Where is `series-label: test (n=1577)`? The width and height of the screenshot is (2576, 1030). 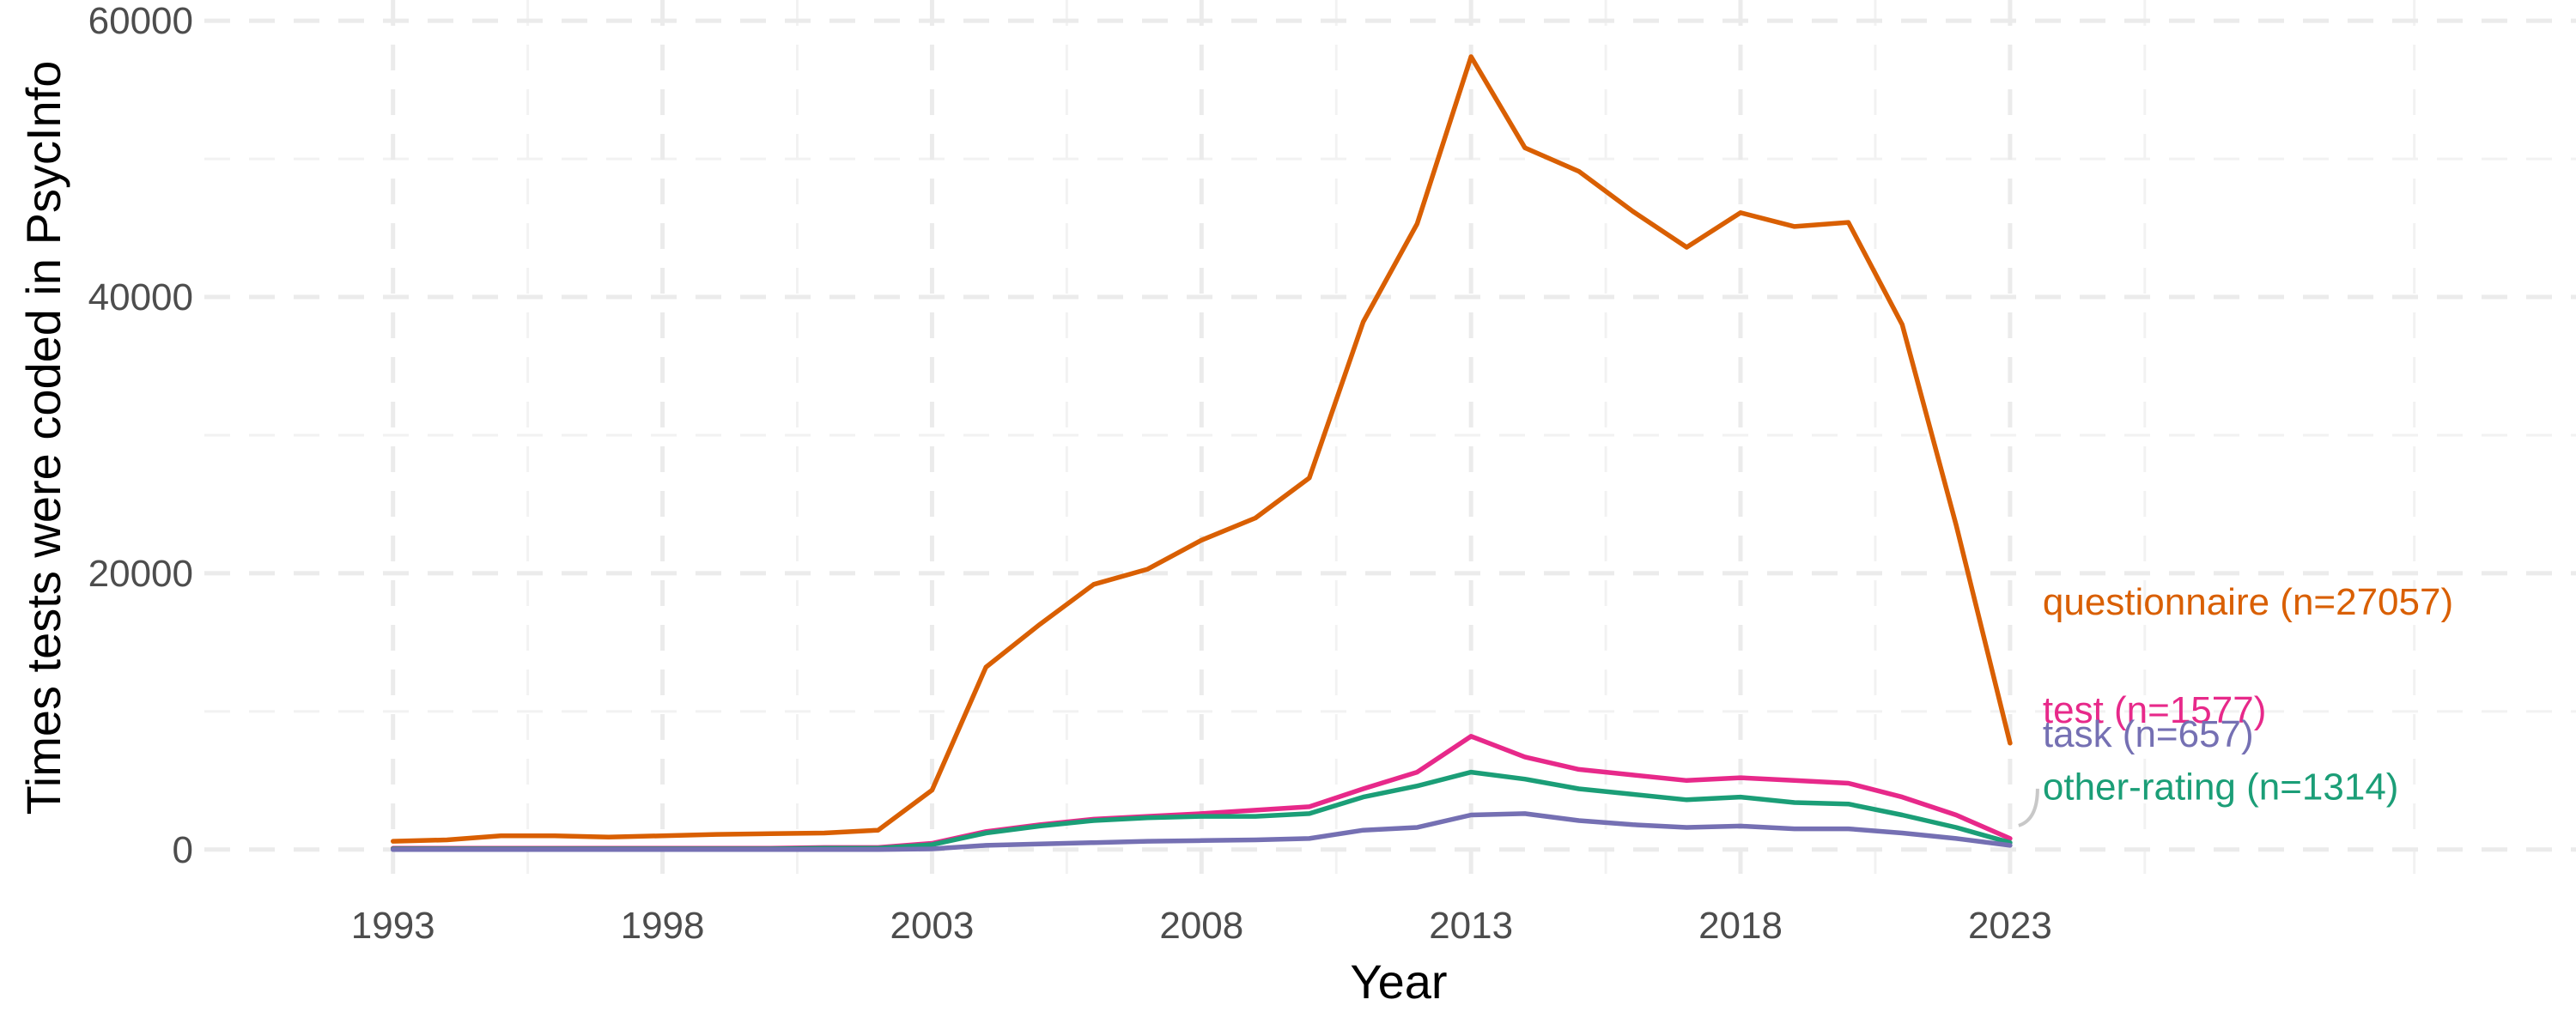 series-label: test (n=1577) is located at coordinates (2155, 710).